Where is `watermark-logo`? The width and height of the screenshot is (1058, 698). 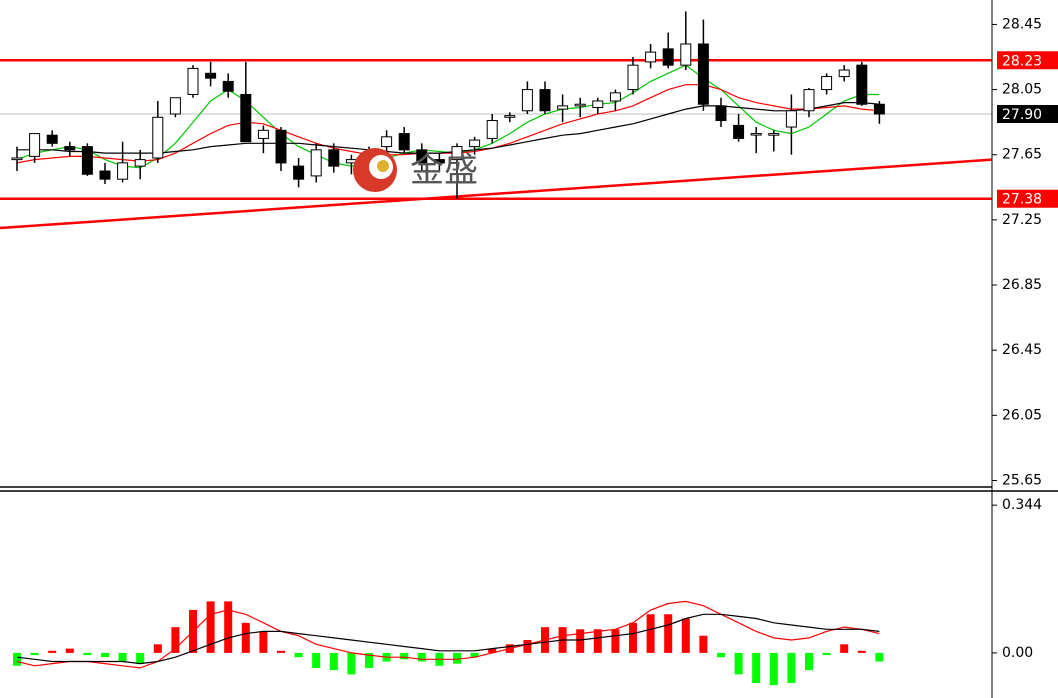
watermark-logo is located at coordinates (383, 166).